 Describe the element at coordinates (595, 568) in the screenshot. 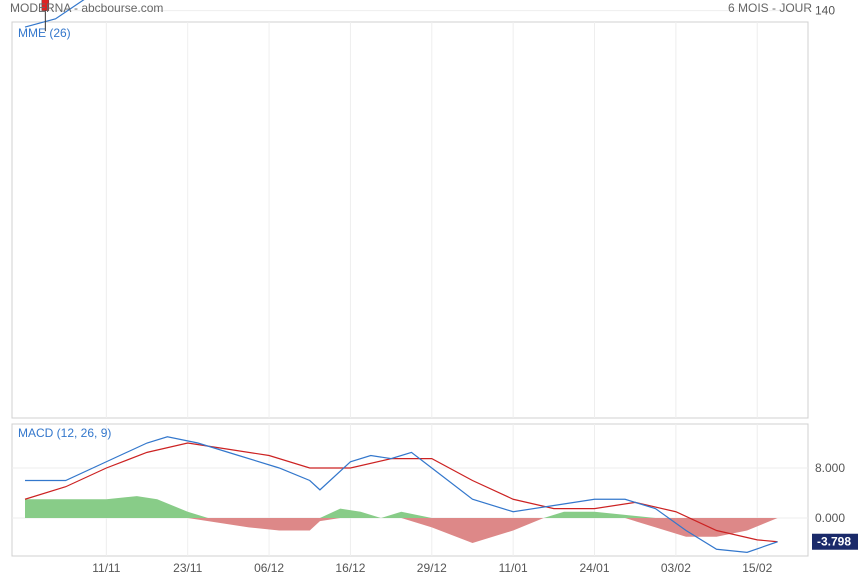

I see `x-tick-label: 24/01` at that location.